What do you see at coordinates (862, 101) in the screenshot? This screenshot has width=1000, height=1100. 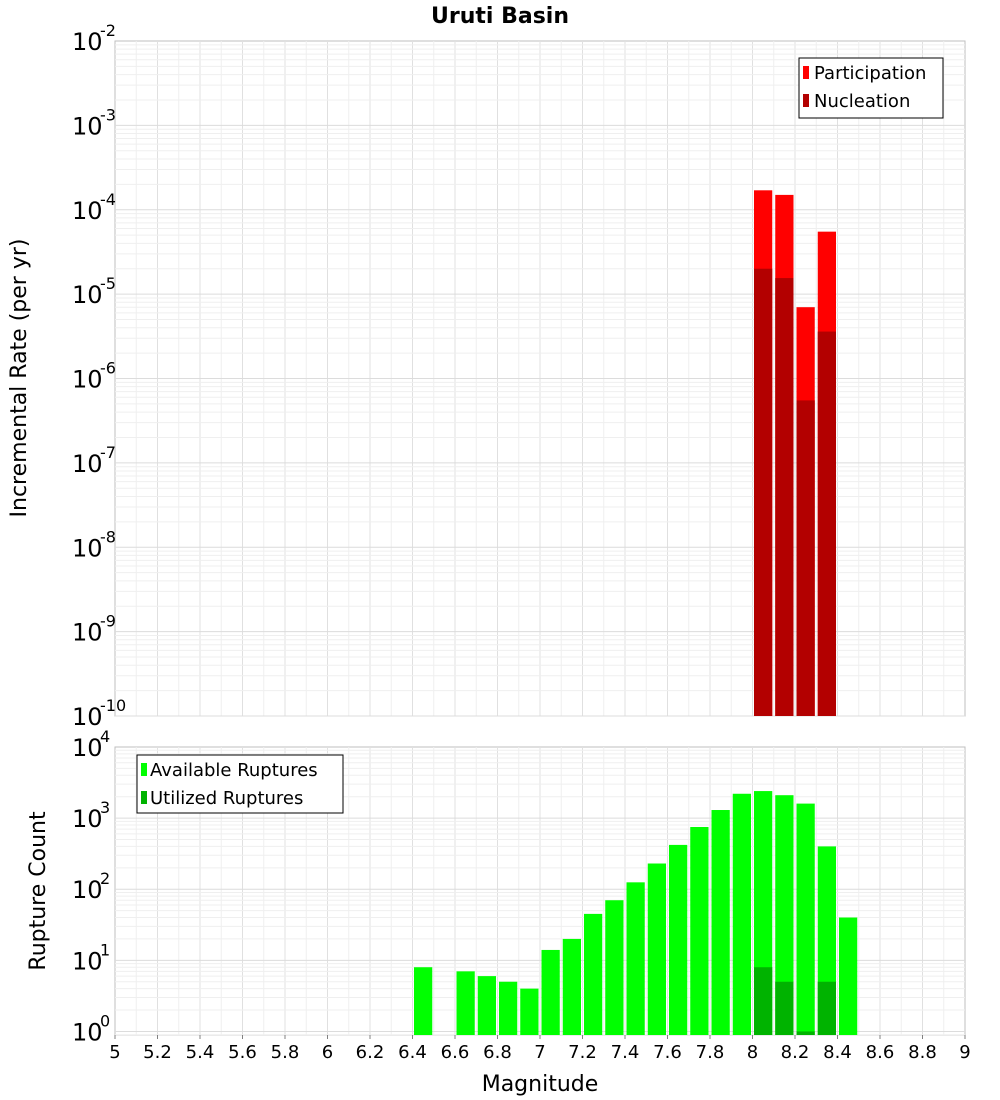 I see `legend-label-nucleation: Nucleation` at bounding box center [862, 101].